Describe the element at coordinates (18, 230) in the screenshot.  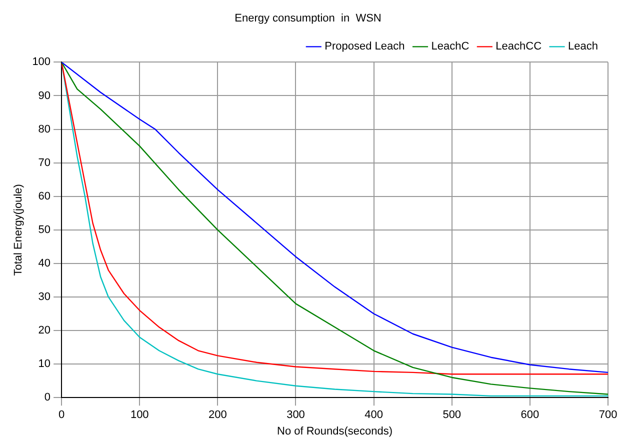
I see `y-axis-title: Total Energy(joule)` at that location.